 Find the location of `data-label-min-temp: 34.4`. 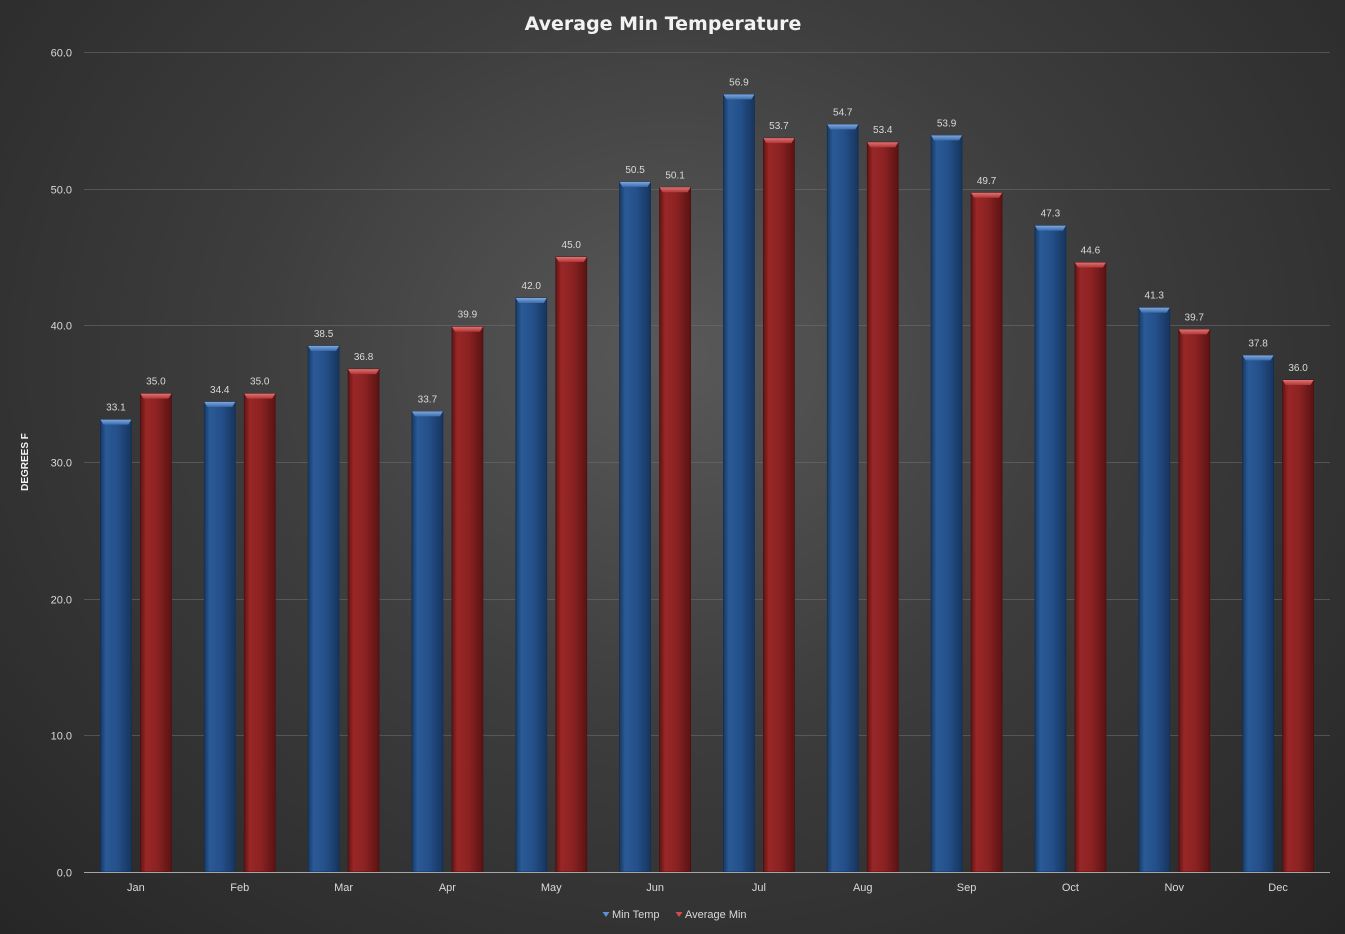

data-label-min-temp: 34.4 is located at coordinates (220, 390).